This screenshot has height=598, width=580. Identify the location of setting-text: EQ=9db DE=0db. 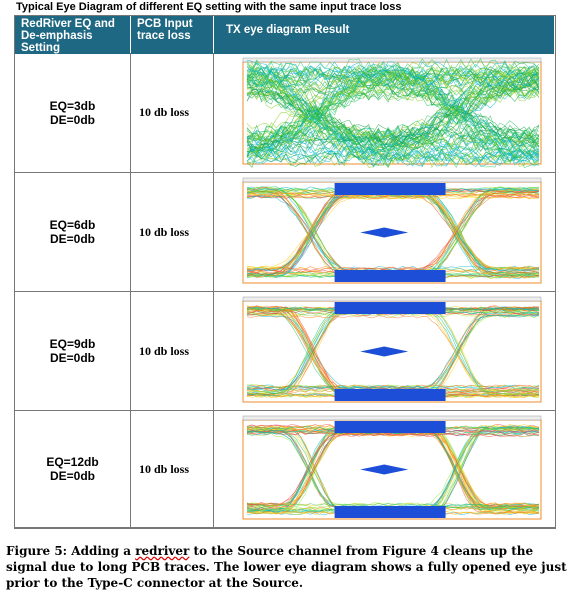
(73, 351).